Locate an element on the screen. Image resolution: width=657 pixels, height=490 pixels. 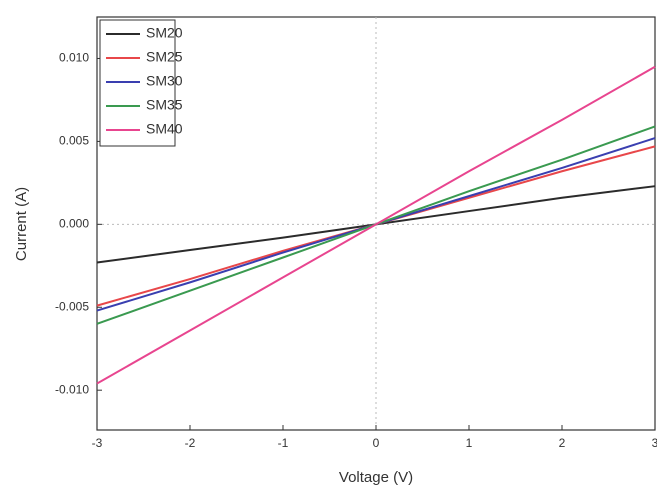
x-tick-label: 2 is located at coordinates (562, 443).